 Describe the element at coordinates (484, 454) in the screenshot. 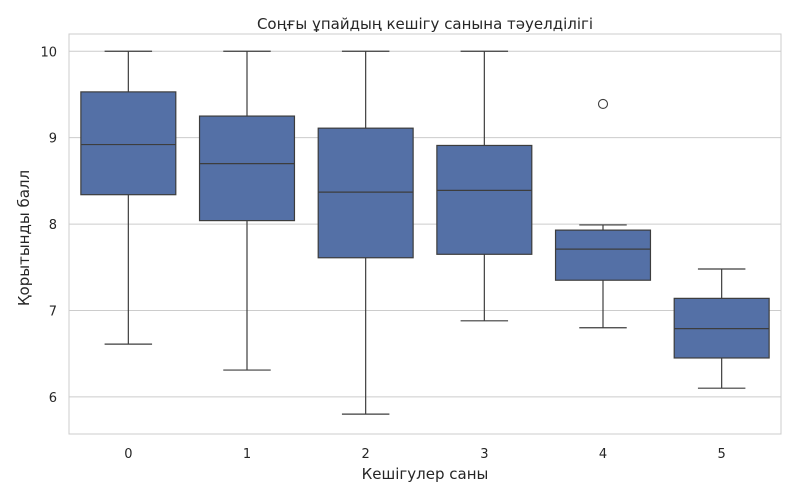

I see `x-tick-label: 3` at that location.